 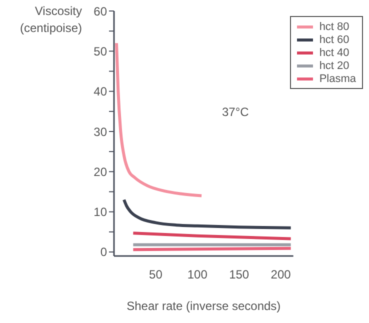 I want to click on legend-label: hct 40, so click(x=334, y=52).